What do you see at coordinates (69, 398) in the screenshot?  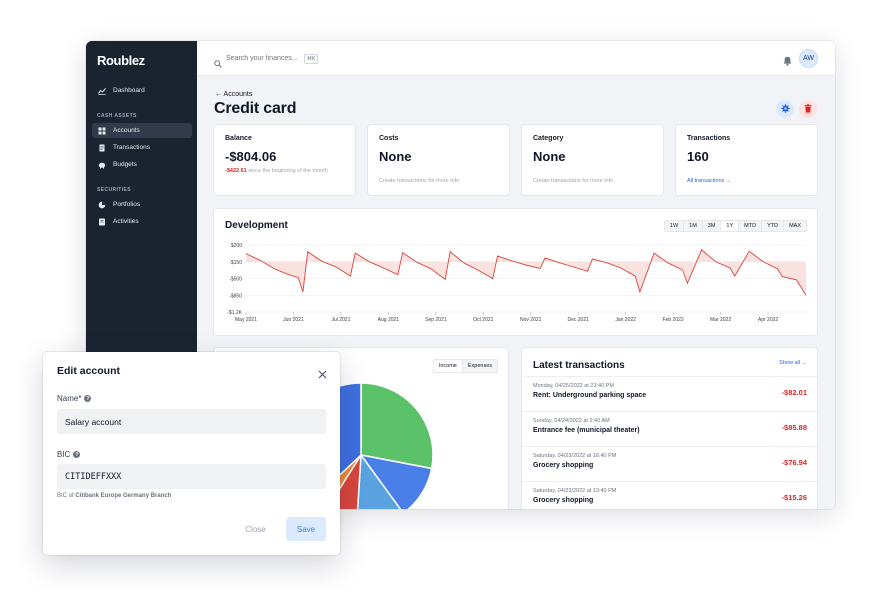 I see `name-label-text: Name*` at bounding box center [69, 398].